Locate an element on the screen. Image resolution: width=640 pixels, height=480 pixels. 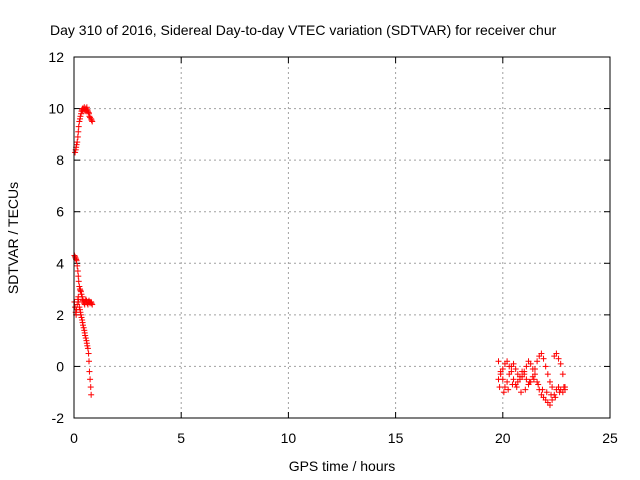
y-tick-label: 4 is located at coordinates (60, 263).